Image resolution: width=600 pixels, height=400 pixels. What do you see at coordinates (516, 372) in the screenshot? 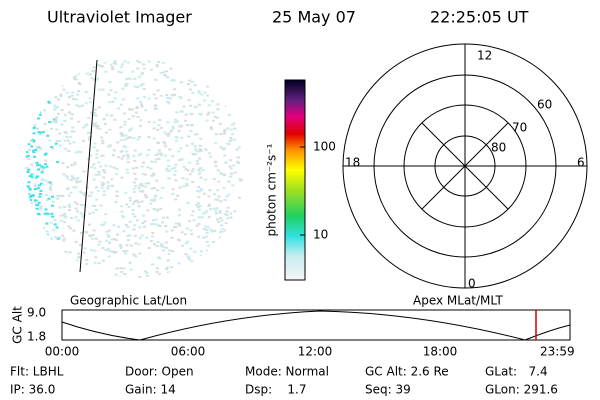
I see `info-field: GLat: 7.4` at bounding box center [516, 372].